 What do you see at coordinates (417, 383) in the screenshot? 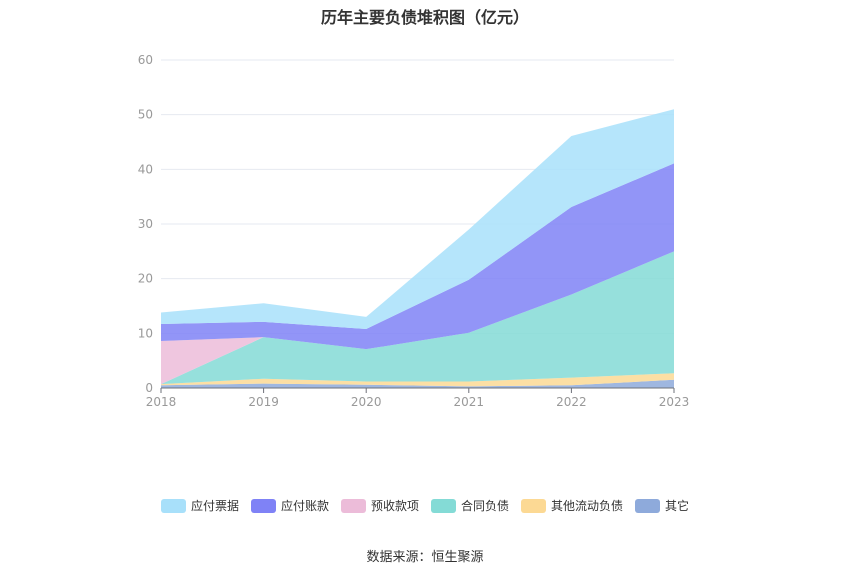
I see `area-其它` at bounding box center [417, 383].